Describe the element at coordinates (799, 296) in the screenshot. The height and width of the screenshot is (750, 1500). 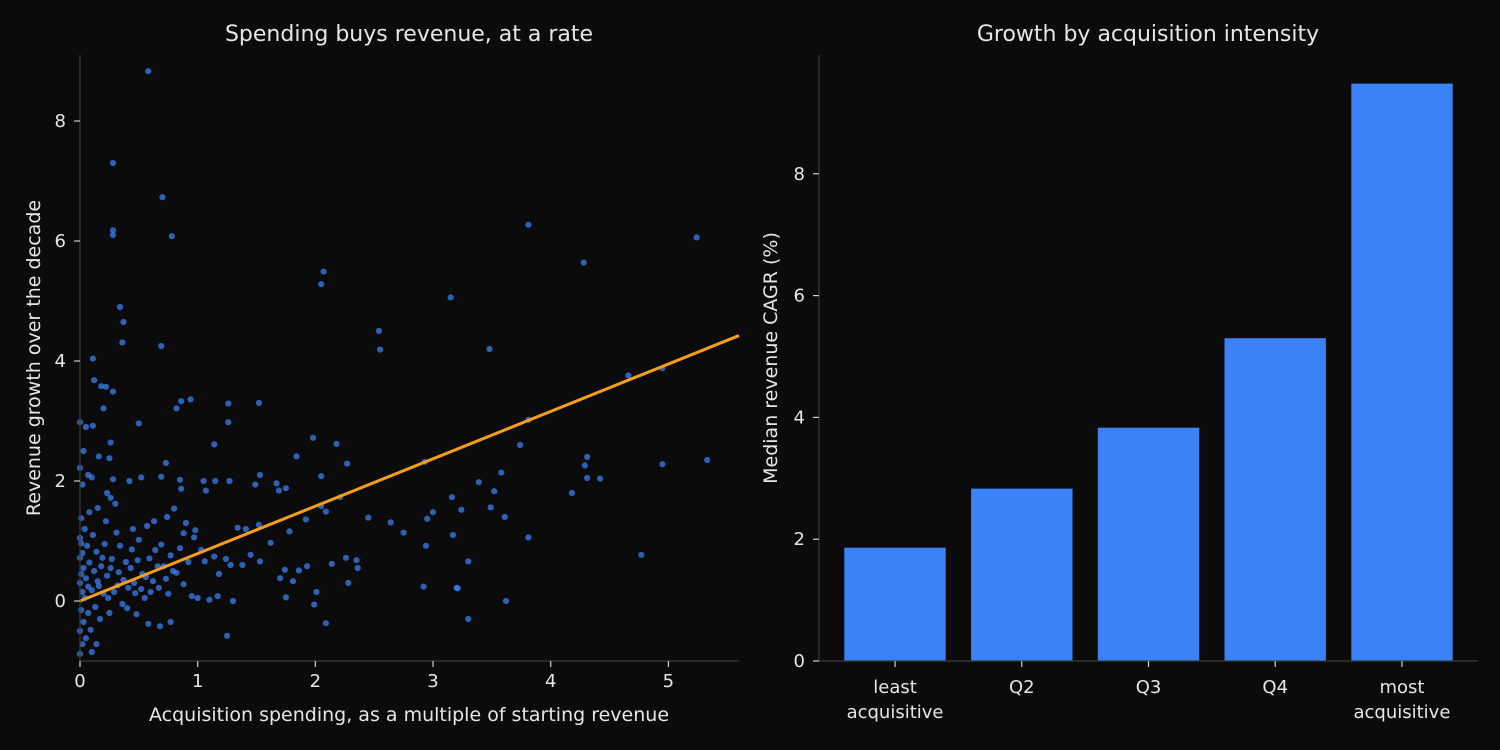
I see `y-tick-label: 6` at that location.